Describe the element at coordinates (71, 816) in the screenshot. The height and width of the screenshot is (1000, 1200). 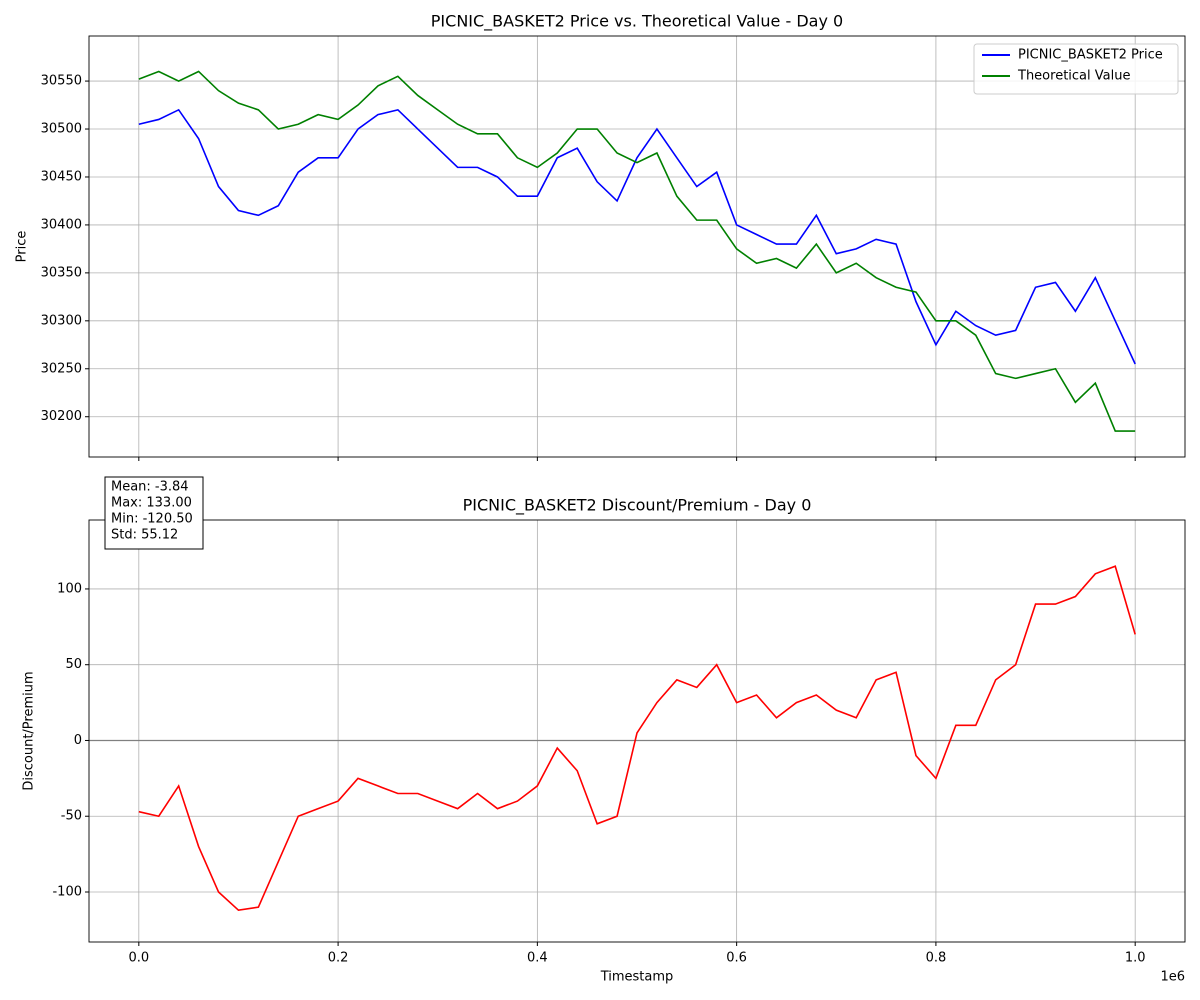
I see `y-tick-label: -50` at that location.